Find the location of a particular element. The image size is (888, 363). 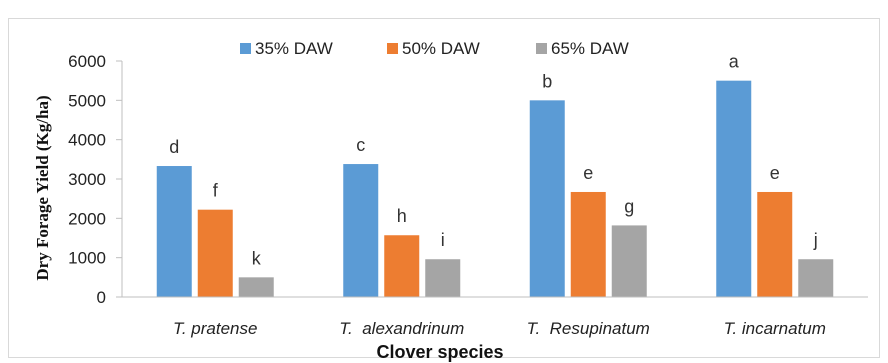

legend-label: 35% DAW is located at coordinates (294, 48).